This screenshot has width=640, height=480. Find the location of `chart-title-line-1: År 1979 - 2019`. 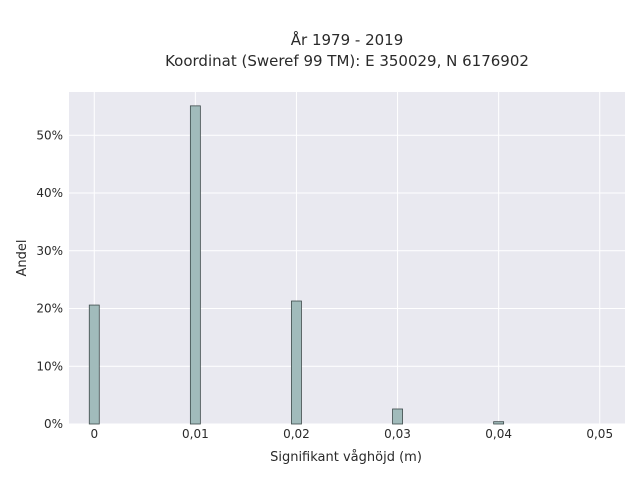

chart-title-line-1: År 1979 - 2019 is located at coordinates (347, 39).